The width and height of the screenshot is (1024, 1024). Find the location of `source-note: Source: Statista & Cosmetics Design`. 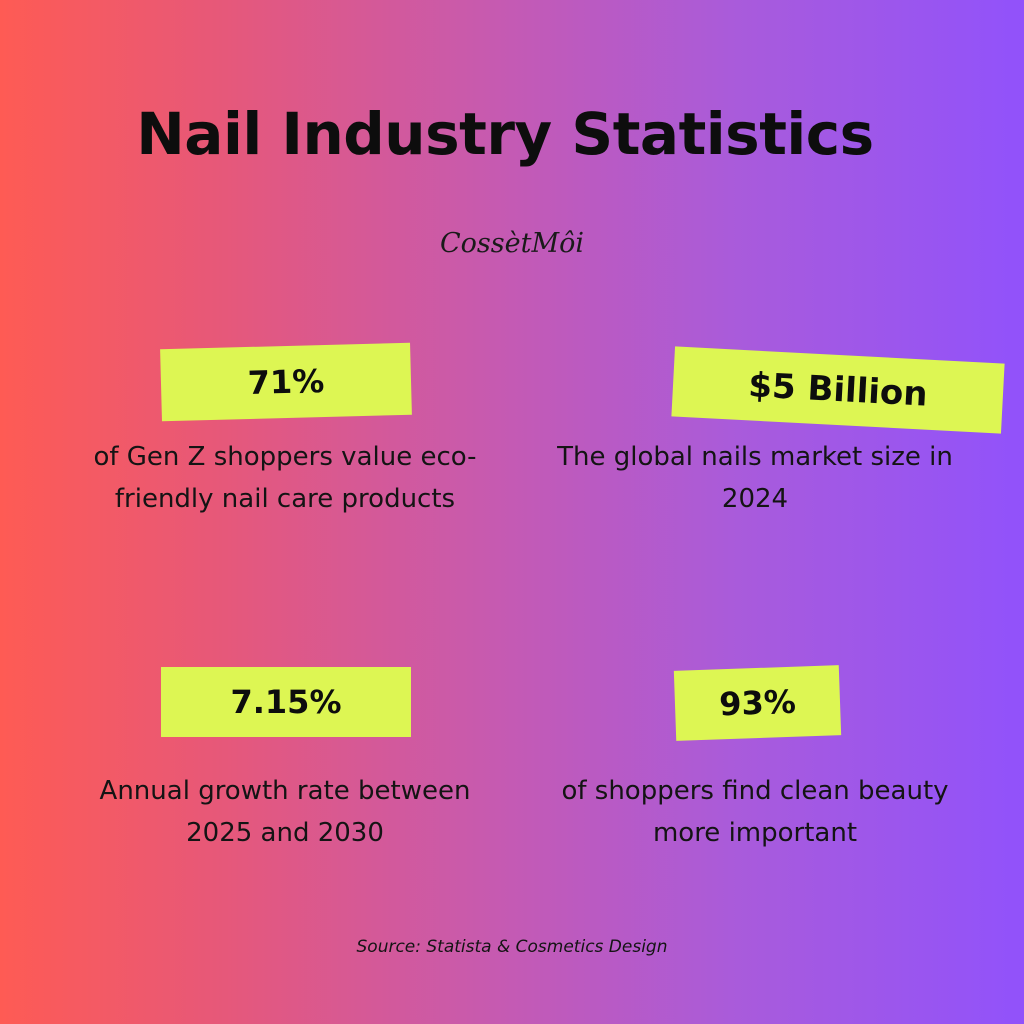

source-note: Source: Statista & Cosmetics Design is located at coordinates (512, 947).